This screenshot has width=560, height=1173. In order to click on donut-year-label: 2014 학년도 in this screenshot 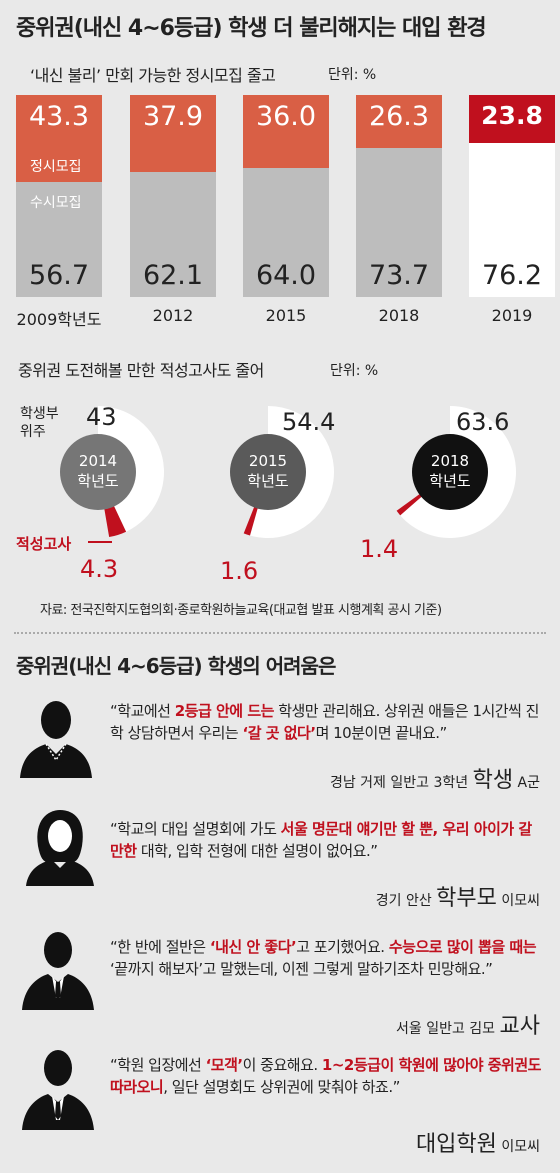, I will do `click(98, 471)`.